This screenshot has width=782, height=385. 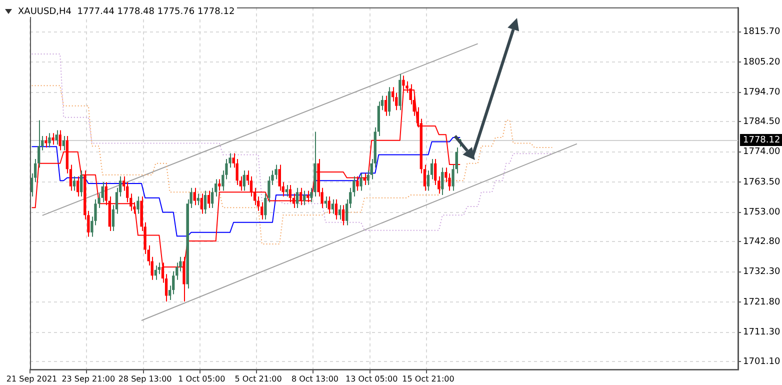 What do you see at coordinates (761, 213) in the screenshot?
I see `y-tick-label: 1753.00` at bounding box center [761, 213].